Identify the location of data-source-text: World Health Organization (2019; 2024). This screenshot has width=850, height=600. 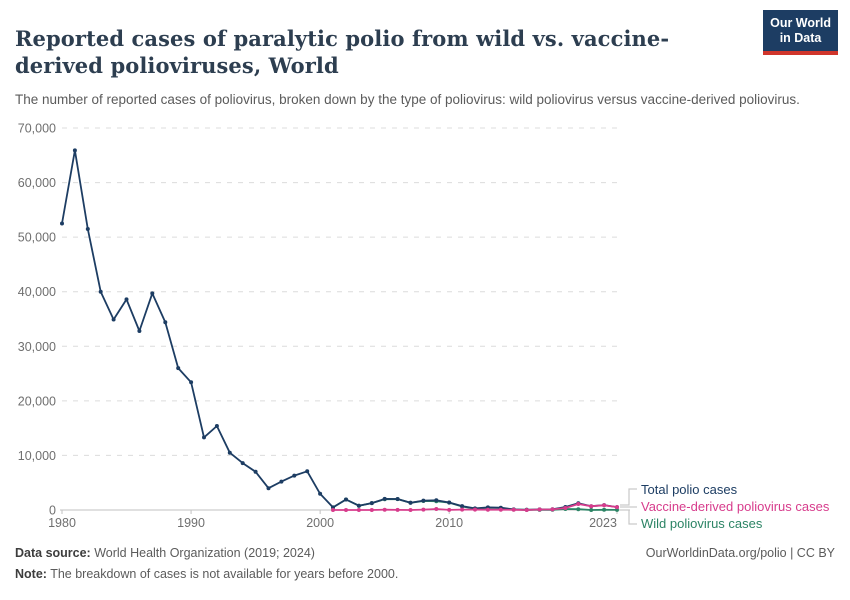
(202, 553).